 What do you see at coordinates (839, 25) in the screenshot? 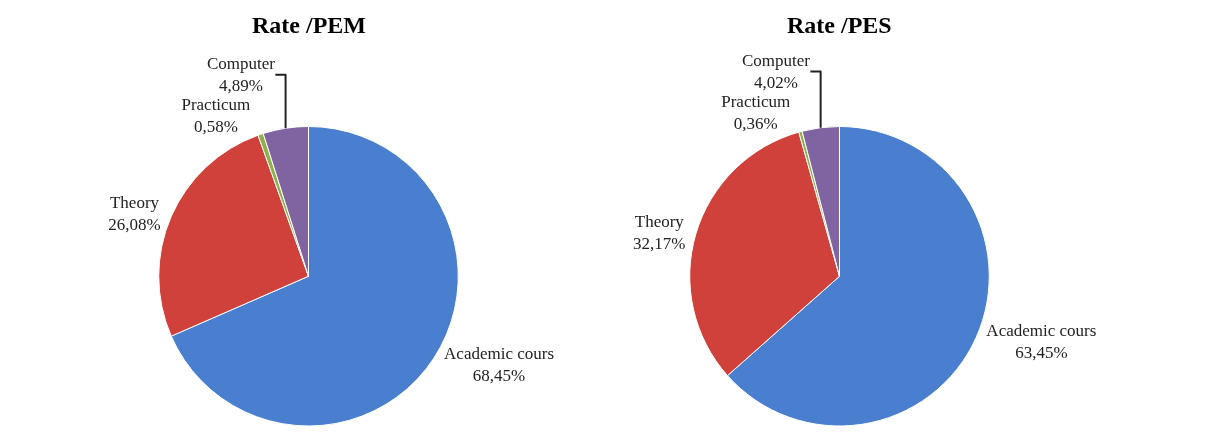
I see `chart-title: Rate /PES` at bounding box center [839, 25].